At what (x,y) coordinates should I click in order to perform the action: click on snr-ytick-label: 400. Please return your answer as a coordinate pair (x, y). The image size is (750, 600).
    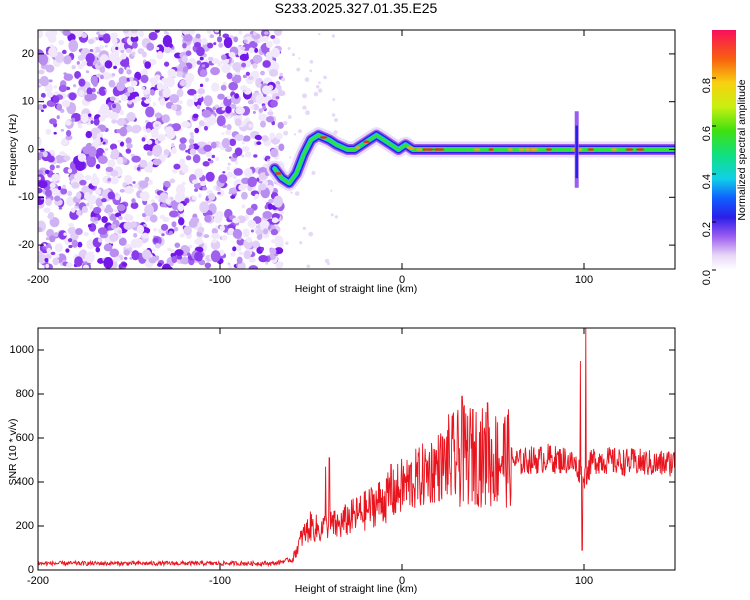
    Looking at the image, I should click on (25, 482).